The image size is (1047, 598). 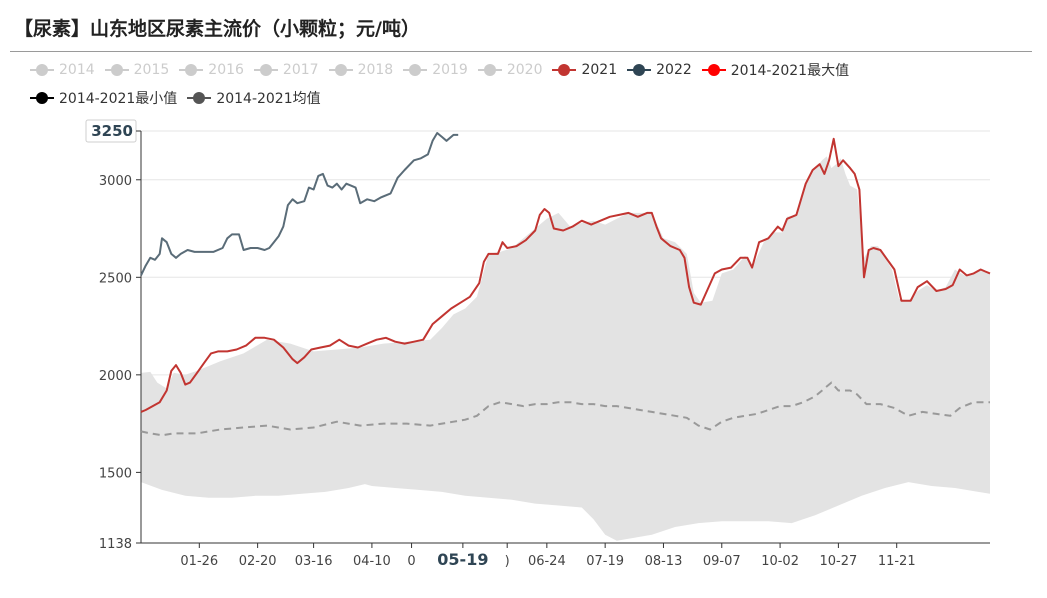 I want to click on x-tick-label: 0, so click(x=411, y=561).